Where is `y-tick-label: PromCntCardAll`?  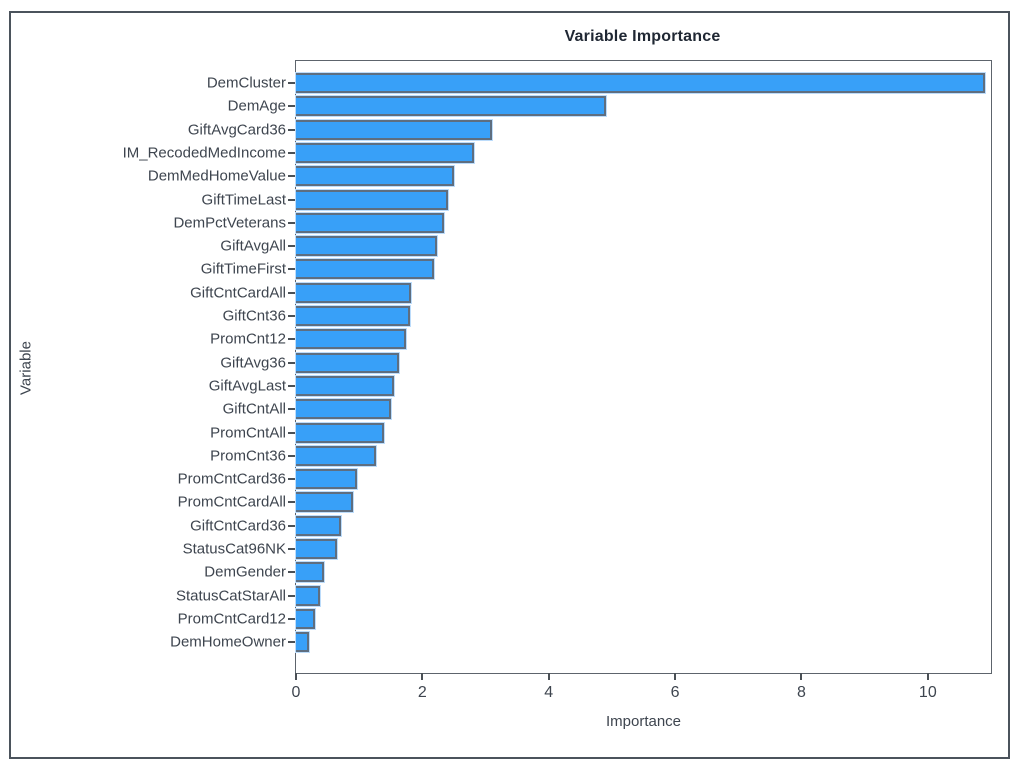
y-tick-label: PromCntCardAll is located at coordinates (231, 502).